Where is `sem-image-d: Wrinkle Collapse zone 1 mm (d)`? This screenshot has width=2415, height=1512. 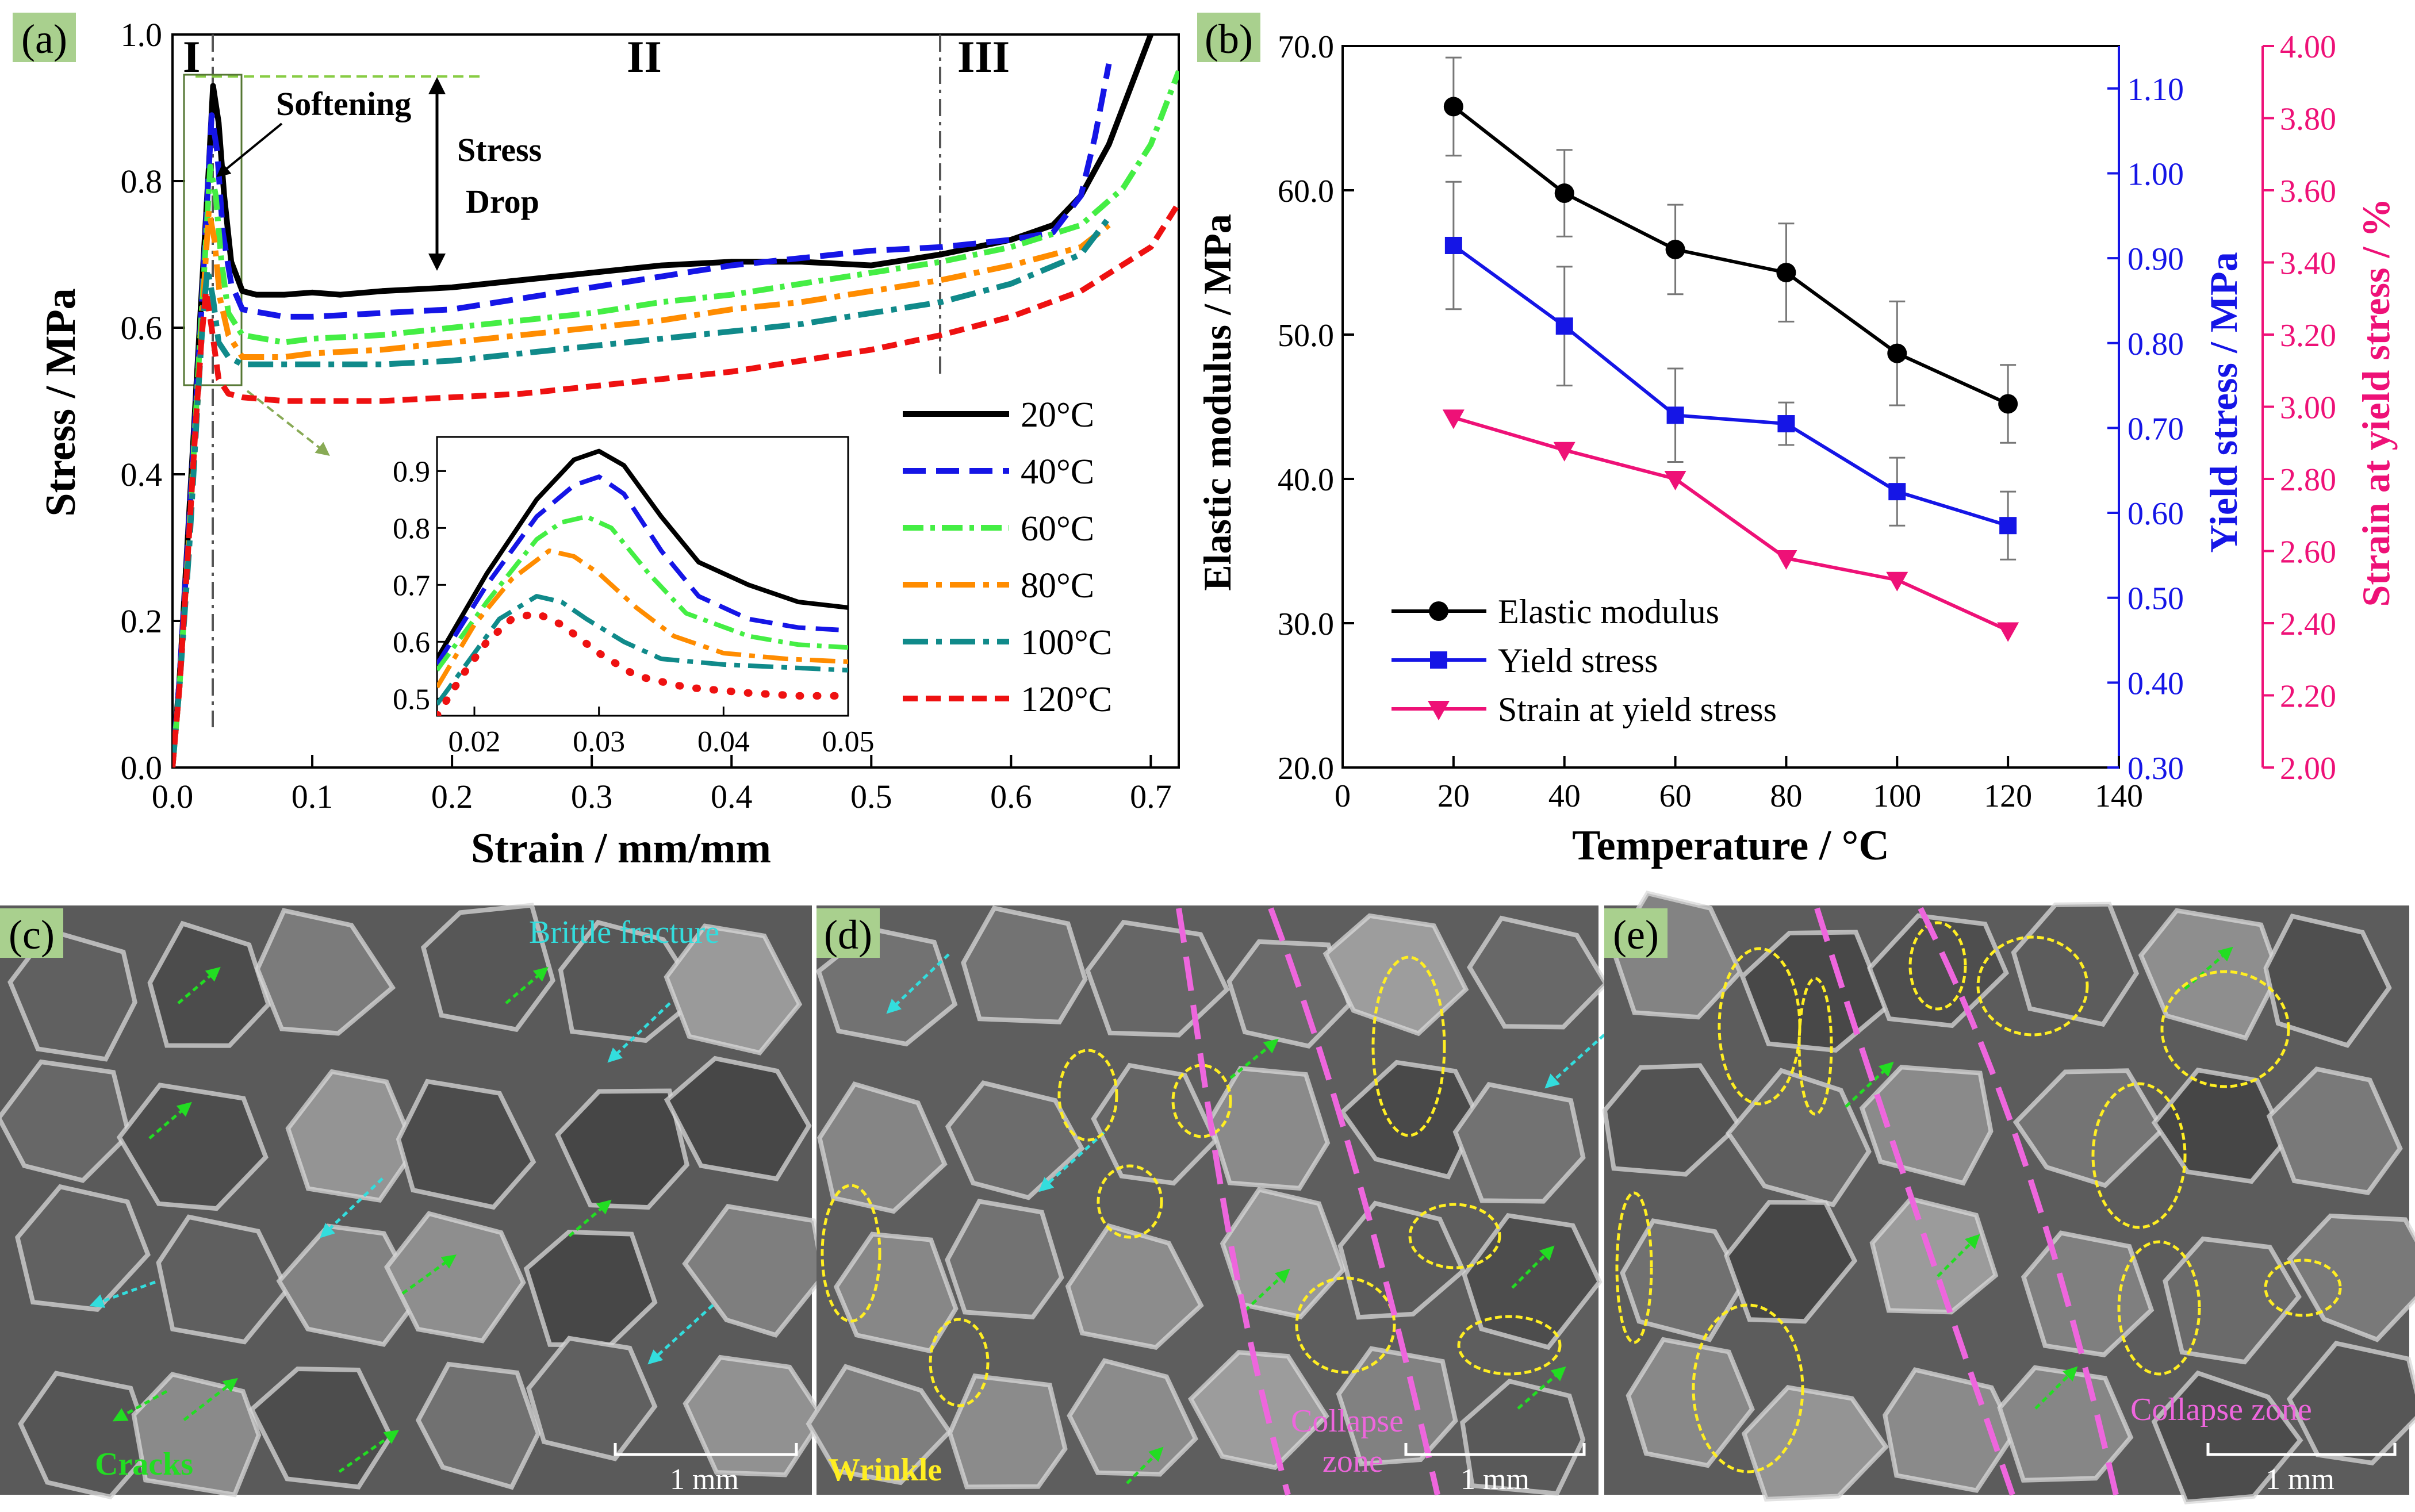
sem-image-d: Wrinkle Collapse zone 1 mm (d) is located at coordinates (1207, 1200).